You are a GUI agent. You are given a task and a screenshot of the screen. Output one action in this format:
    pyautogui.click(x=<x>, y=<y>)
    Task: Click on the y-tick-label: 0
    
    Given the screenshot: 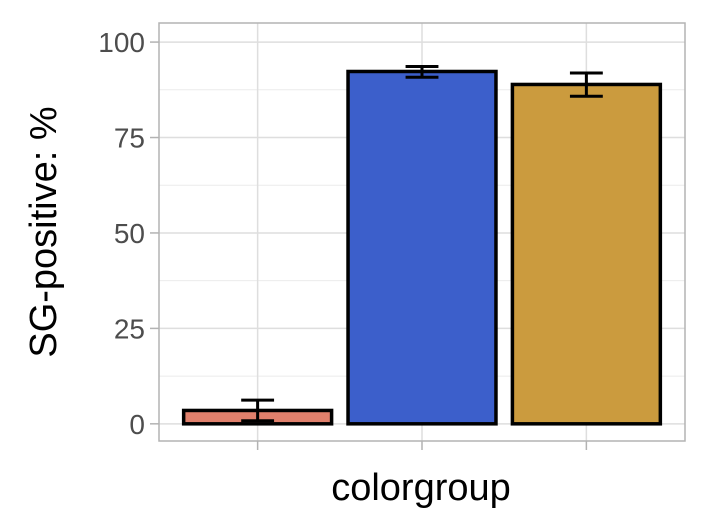 What is the action you would take?
    pyautogui.click(x=137, y=424)
    